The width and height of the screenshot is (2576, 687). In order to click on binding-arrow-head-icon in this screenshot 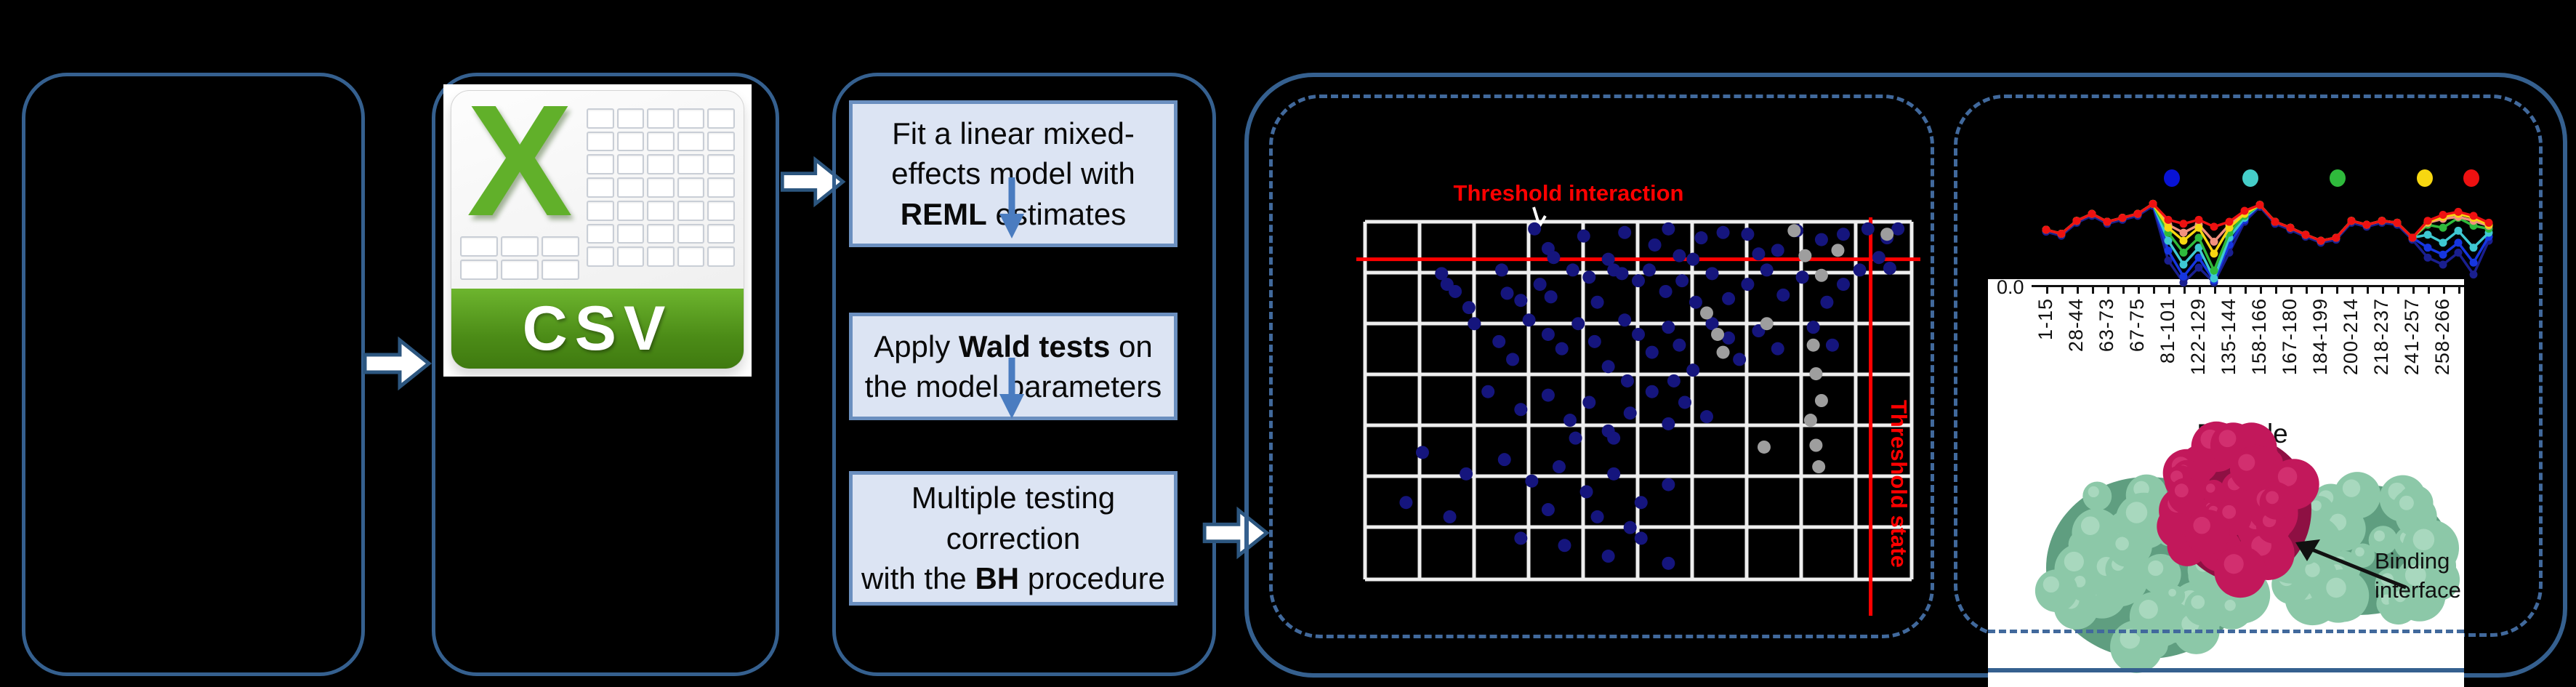, I will do `click(2307, 550)`.